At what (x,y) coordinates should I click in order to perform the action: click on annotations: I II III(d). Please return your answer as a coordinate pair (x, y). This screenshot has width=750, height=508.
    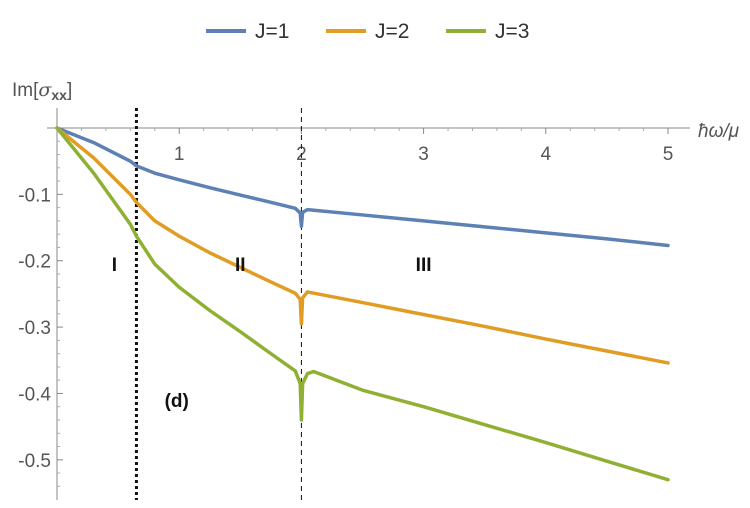
    Looking at the image, I should click on (272, 333).